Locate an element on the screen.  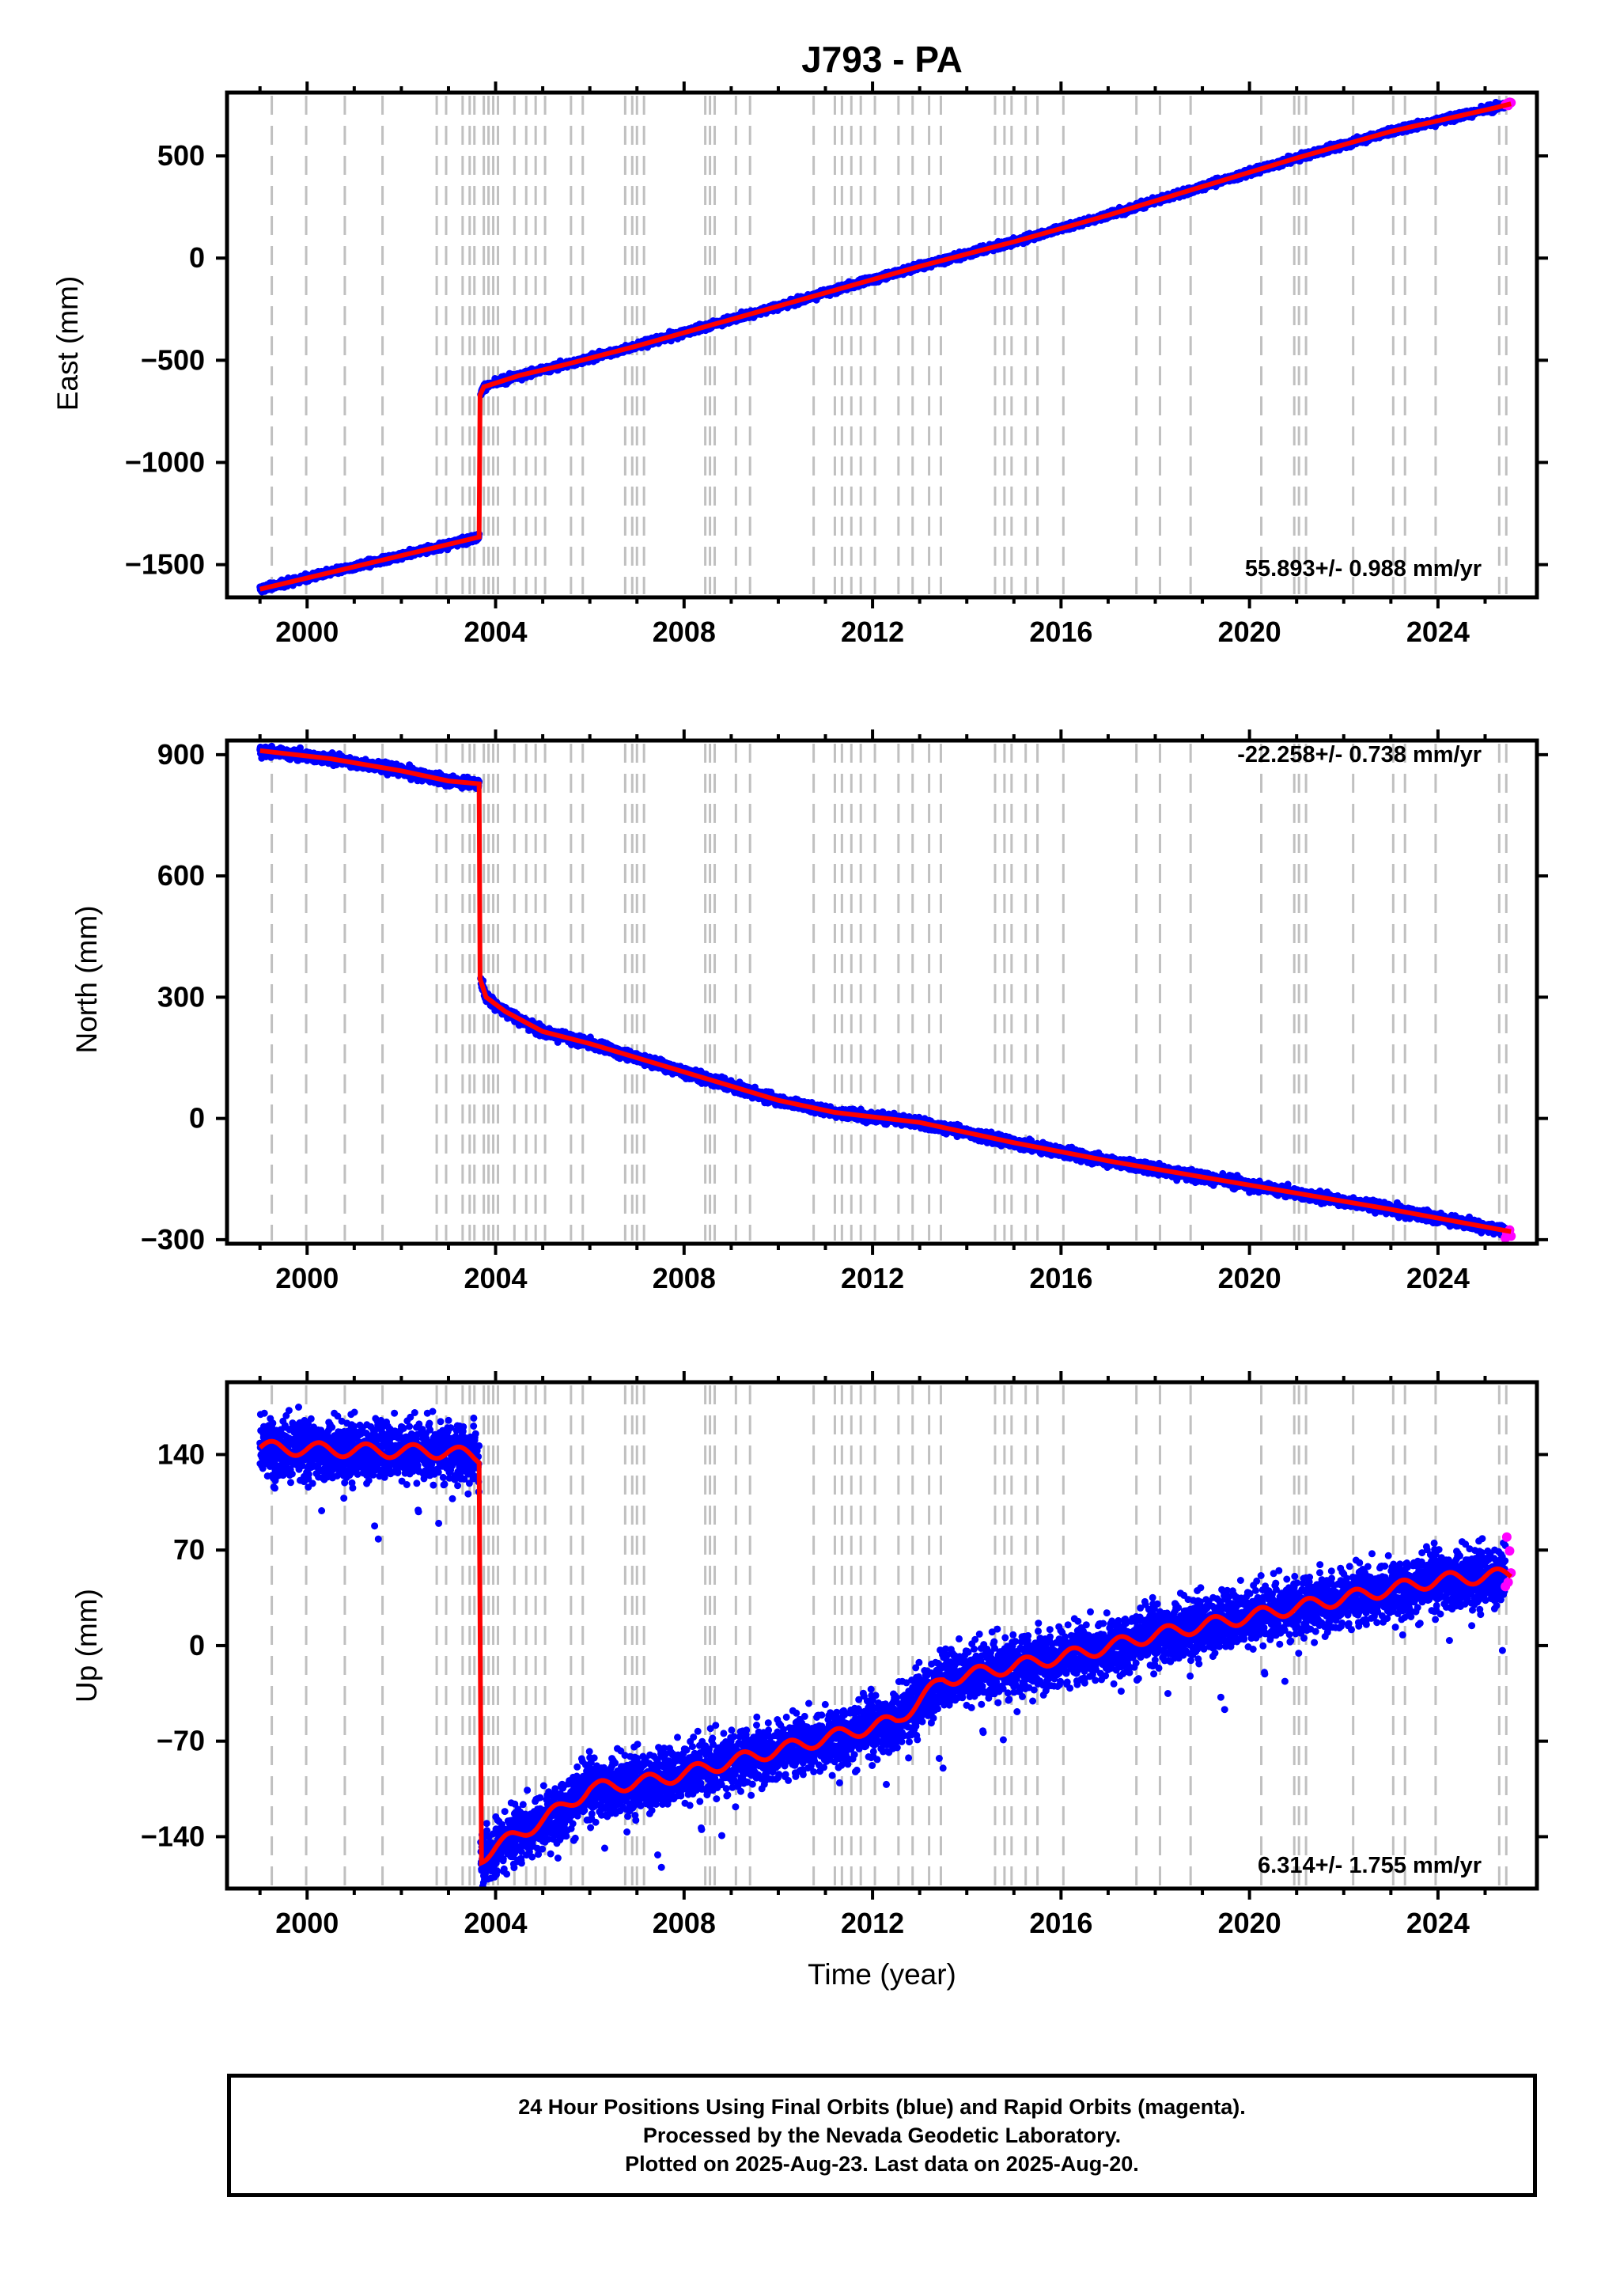
east-y-tick-label: −500 is located at coordinates (173, 359).